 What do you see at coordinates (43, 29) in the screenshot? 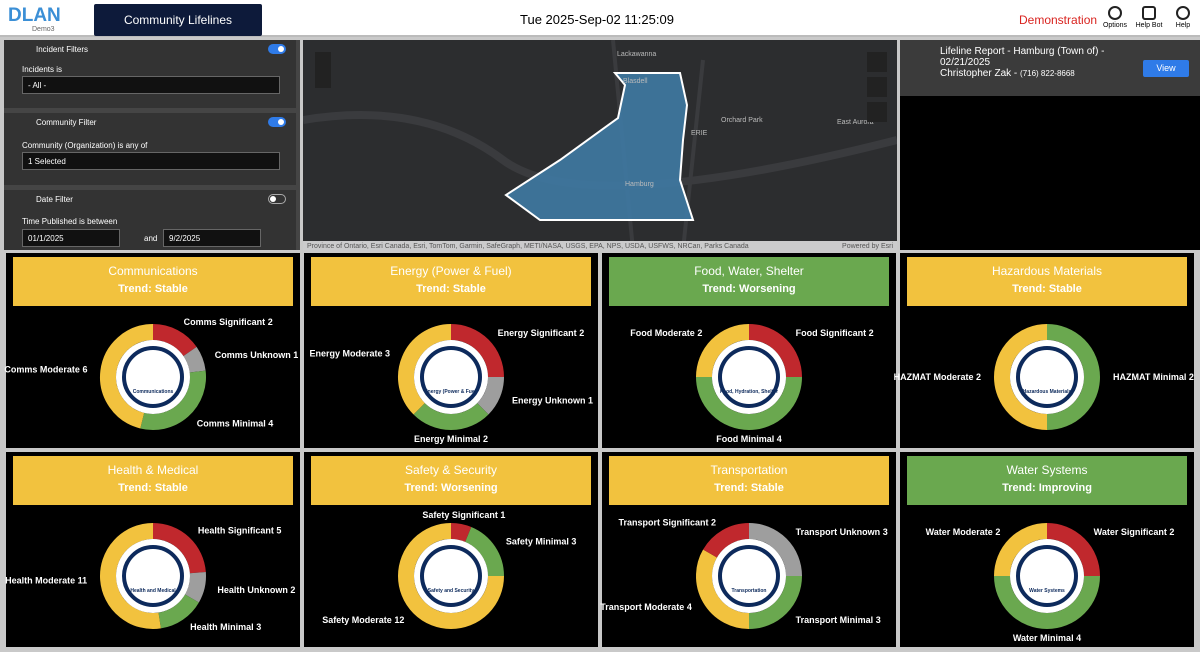
I see `logo-sub: Demo3` at bounding box center [43, 29].